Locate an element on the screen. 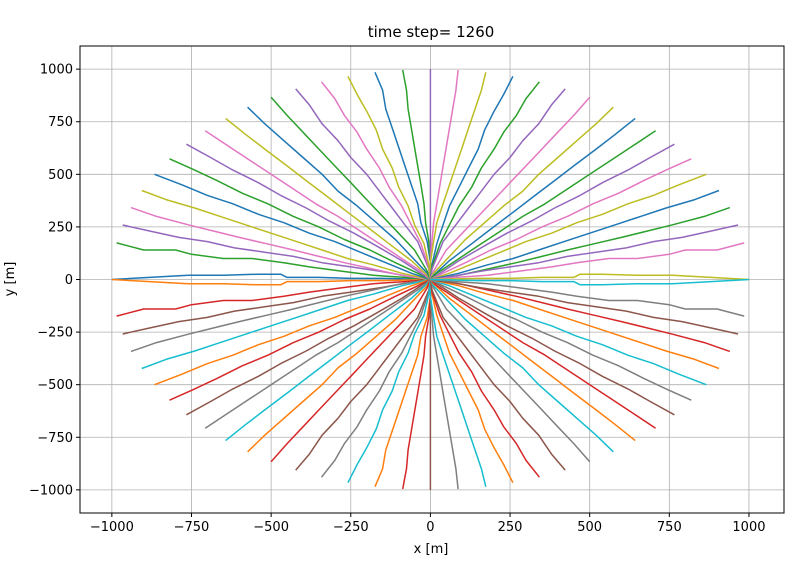 This screenshot has height=565, width=800. y-tick-label: 0 is located at coordinates (69, 280).